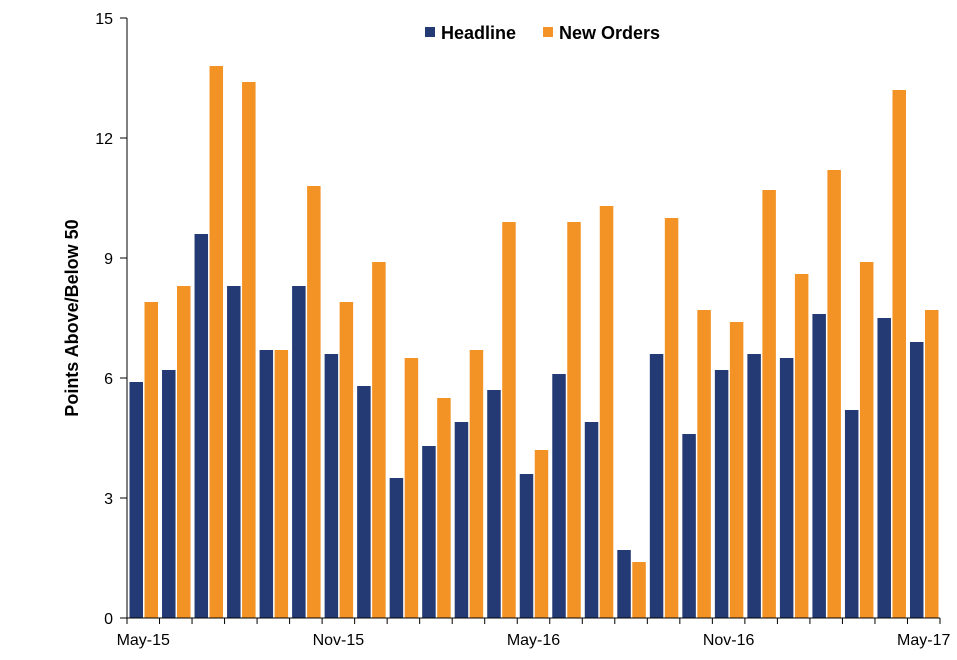  What do you see at coordinates (729, 640) in the screenshot?
I see `x-tick-label: Nov-16` at bounding box center [729, 640].